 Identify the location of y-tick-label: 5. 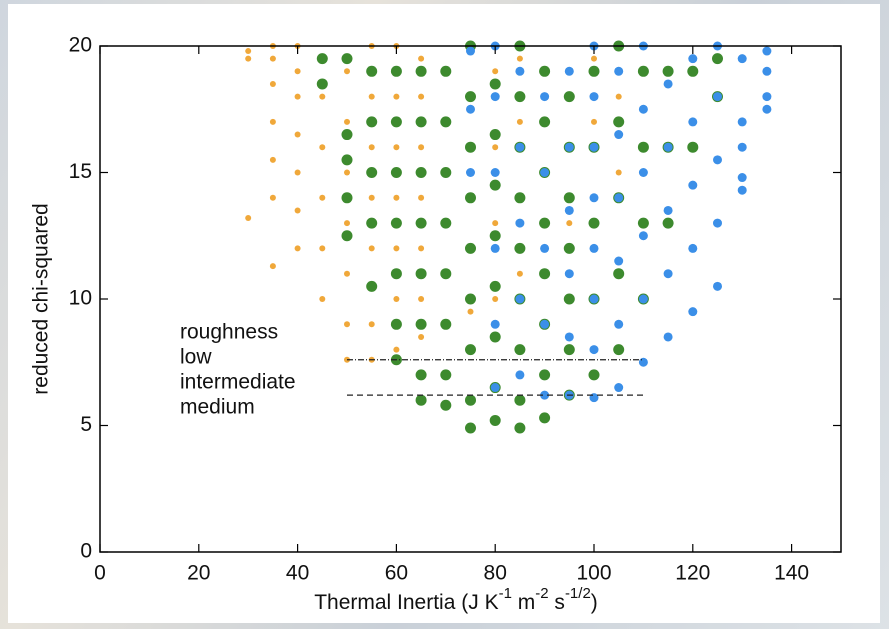
(86, 424).